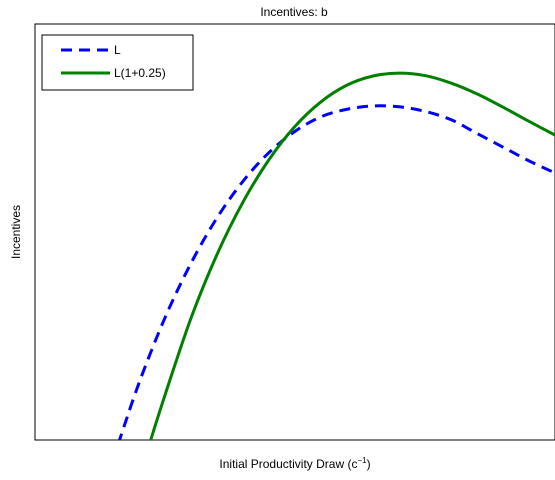 The height and width of the screenshot is (480, 555). What do you see at coordinates (140, 73) in the screenshot?
I see `legend-label-l-1-0-25: L(1+0.25)` at bounding box center [140, 73].